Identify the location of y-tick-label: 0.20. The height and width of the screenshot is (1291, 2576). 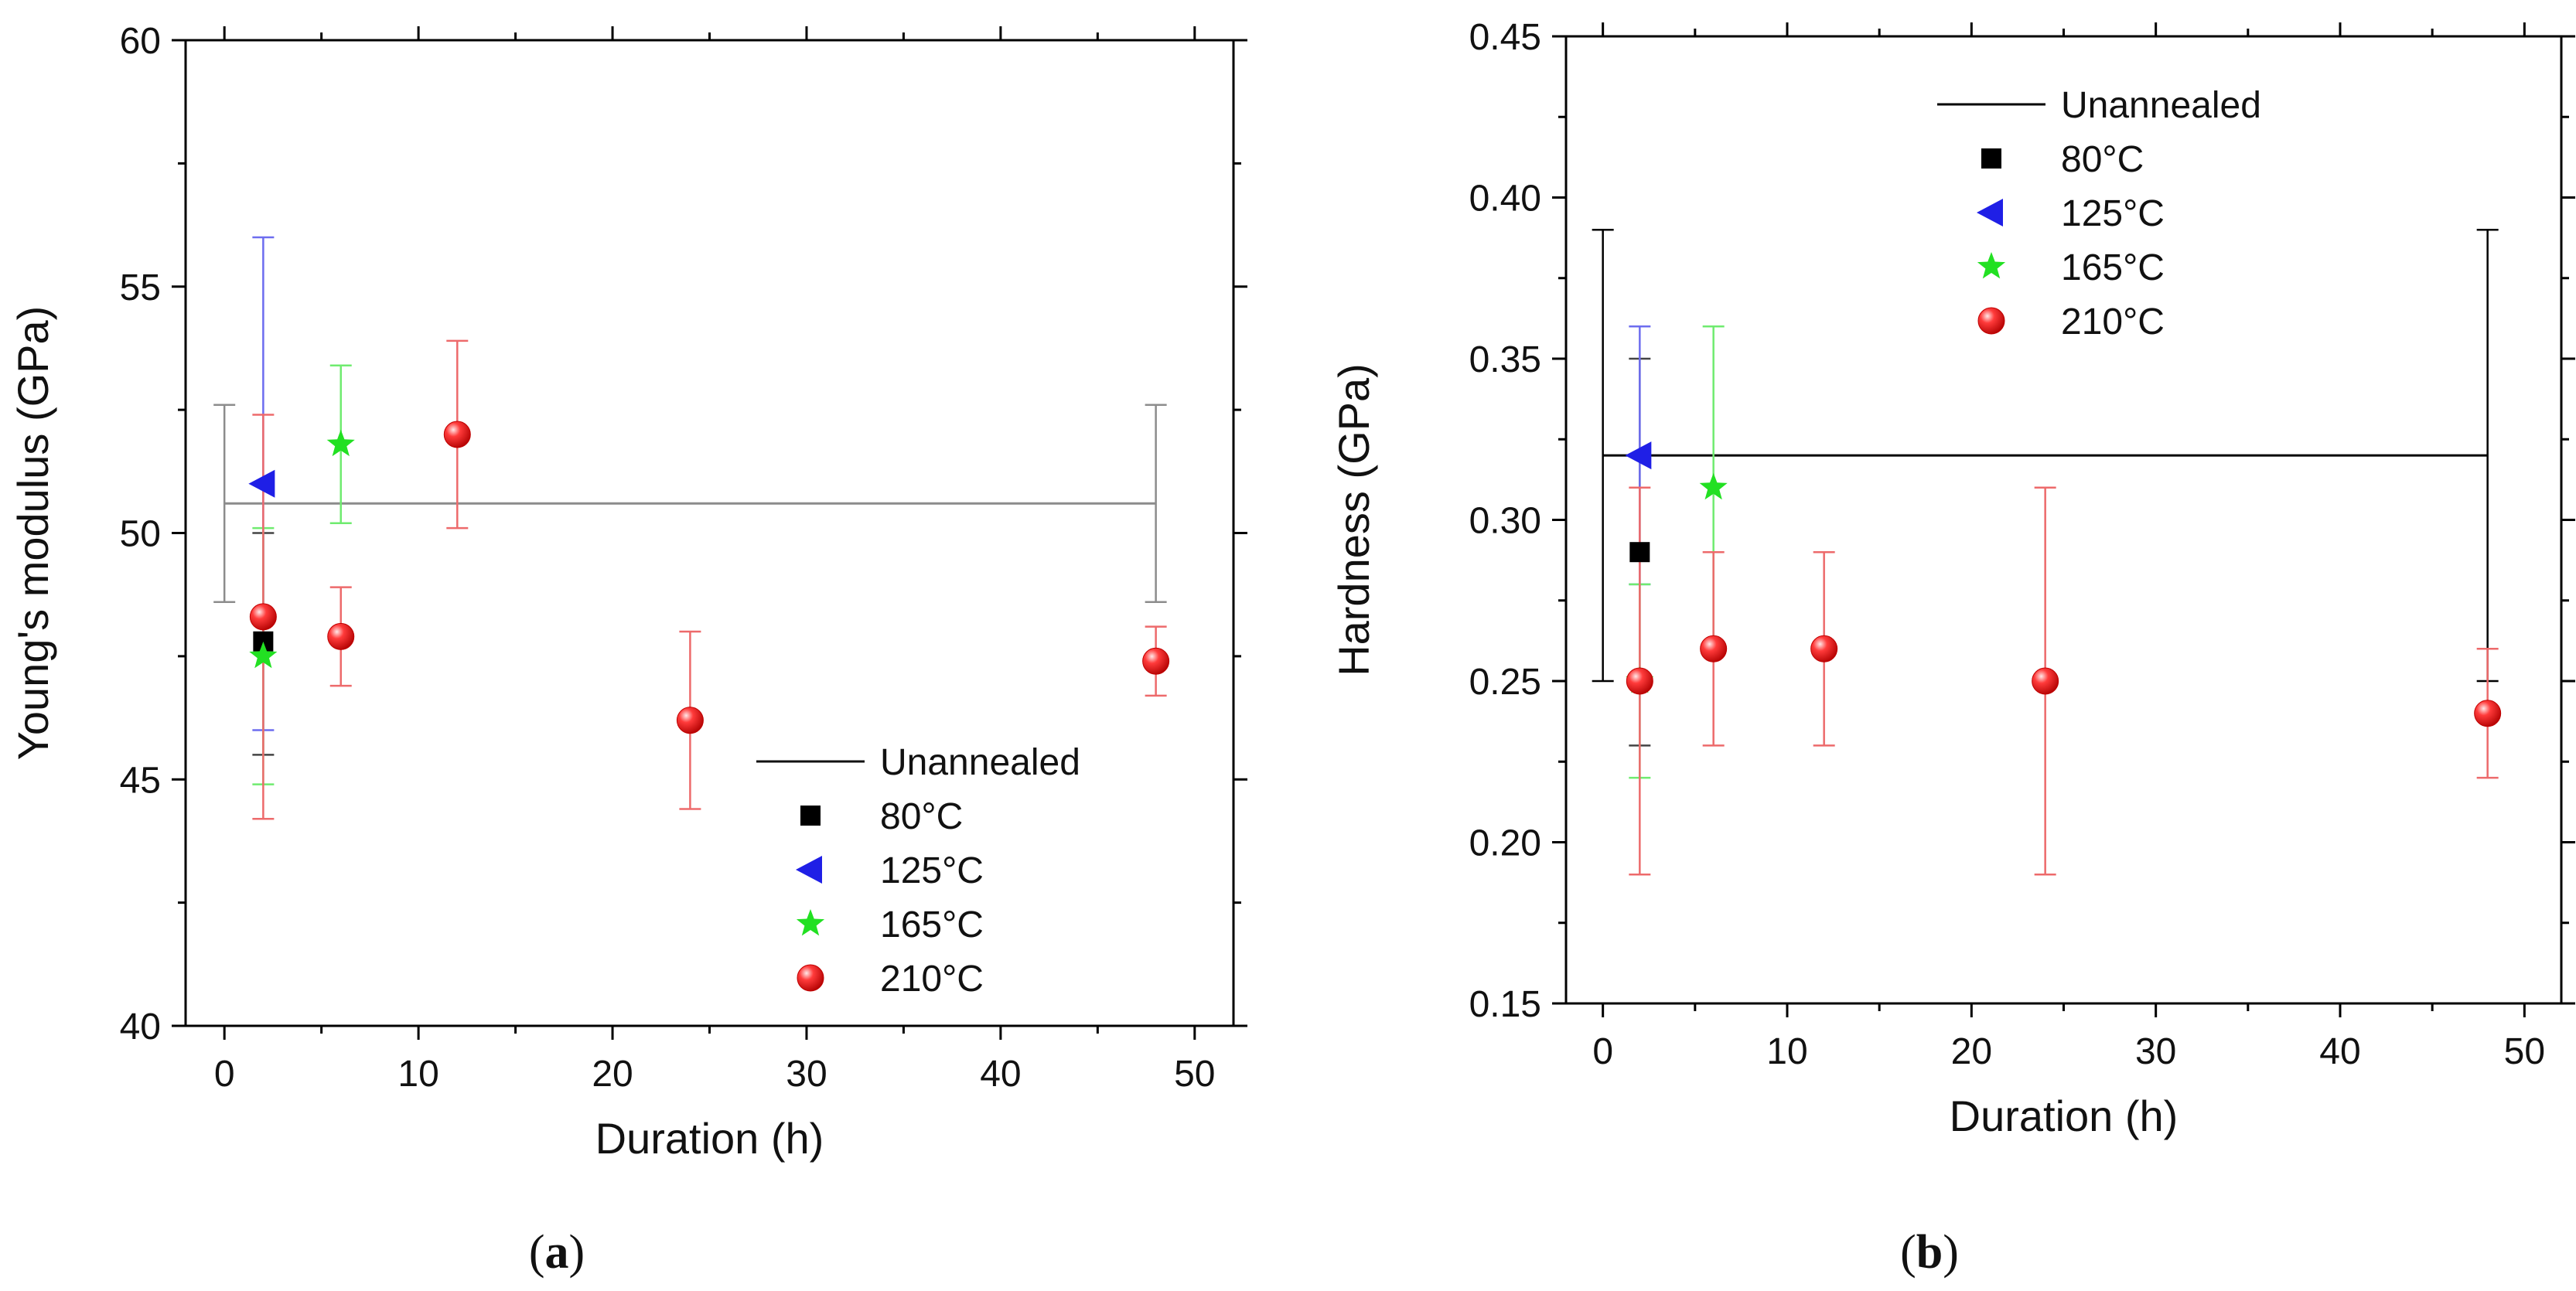
(1505, 843).